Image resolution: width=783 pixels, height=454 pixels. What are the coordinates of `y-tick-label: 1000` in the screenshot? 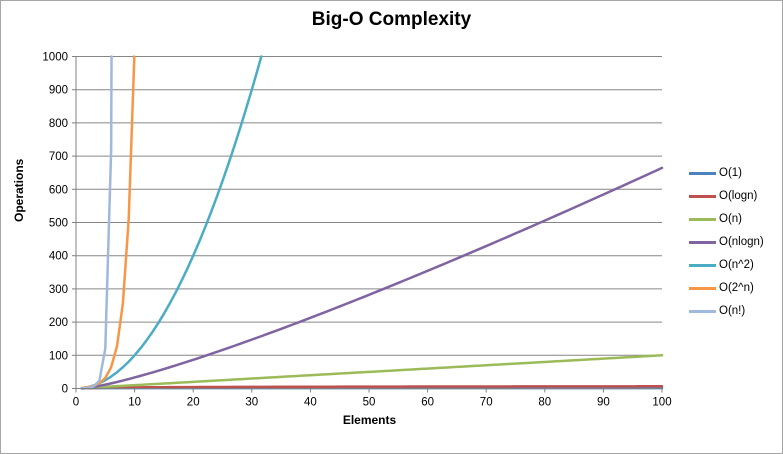 It's located at (55, 58).